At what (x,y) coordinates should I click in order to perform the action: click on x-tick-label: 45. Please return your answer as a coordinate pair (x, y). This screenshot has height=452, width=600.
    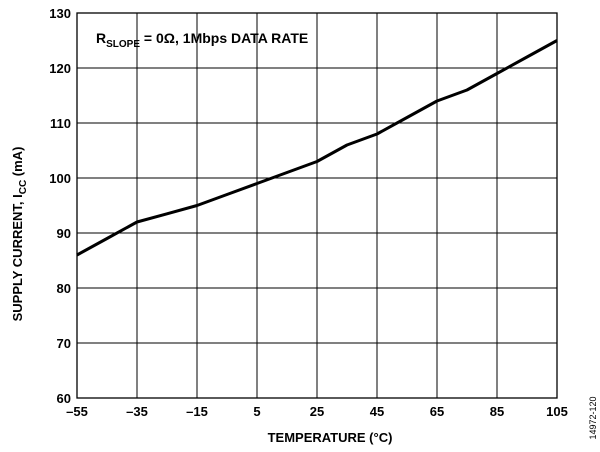
    Looking at the image, I should click on (377, 411).